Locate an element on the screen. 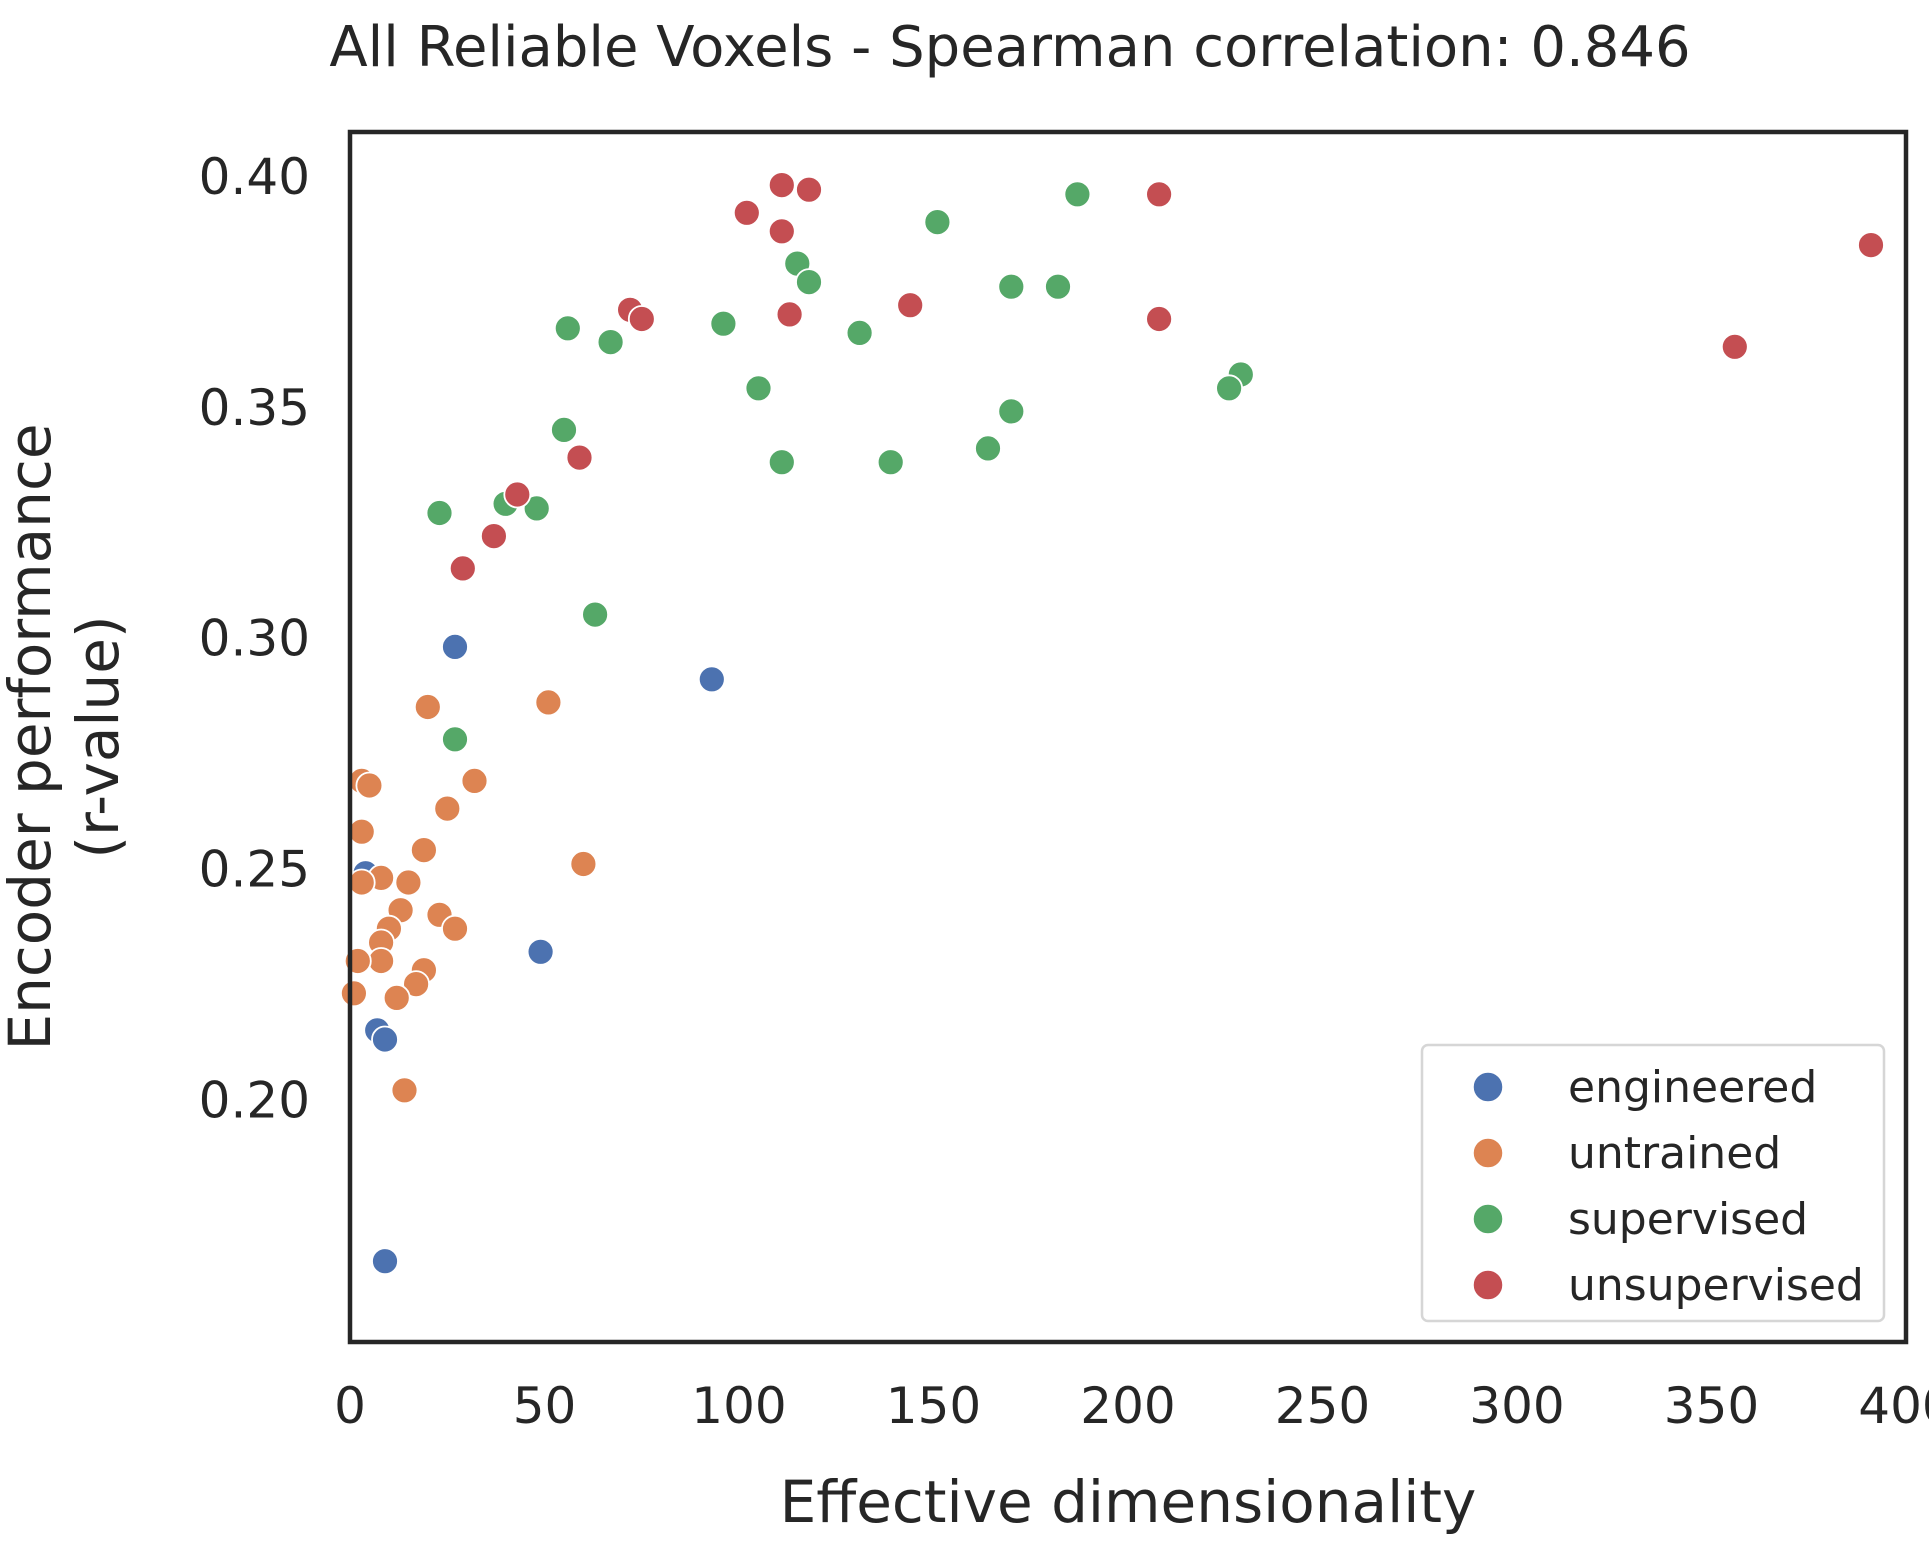 The width and height of the screenshot is (1929, 1548). y-axis-ticks: 0.20 0.25 0.30 0.35 0.40 is located at coordinates (254, 639).